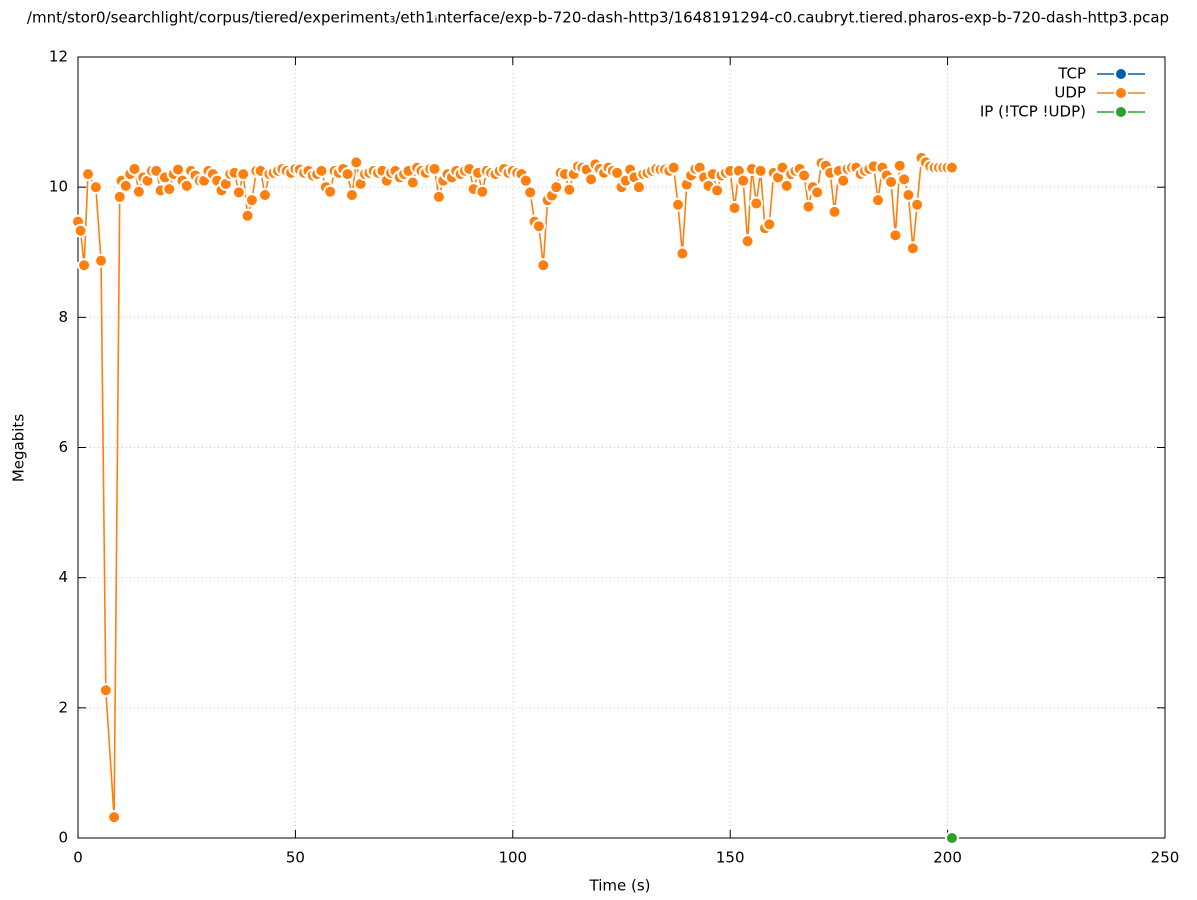  Describe the element at coordinates (63, 317) in the screenshot. I see `y-tick-label: 8` at that location.